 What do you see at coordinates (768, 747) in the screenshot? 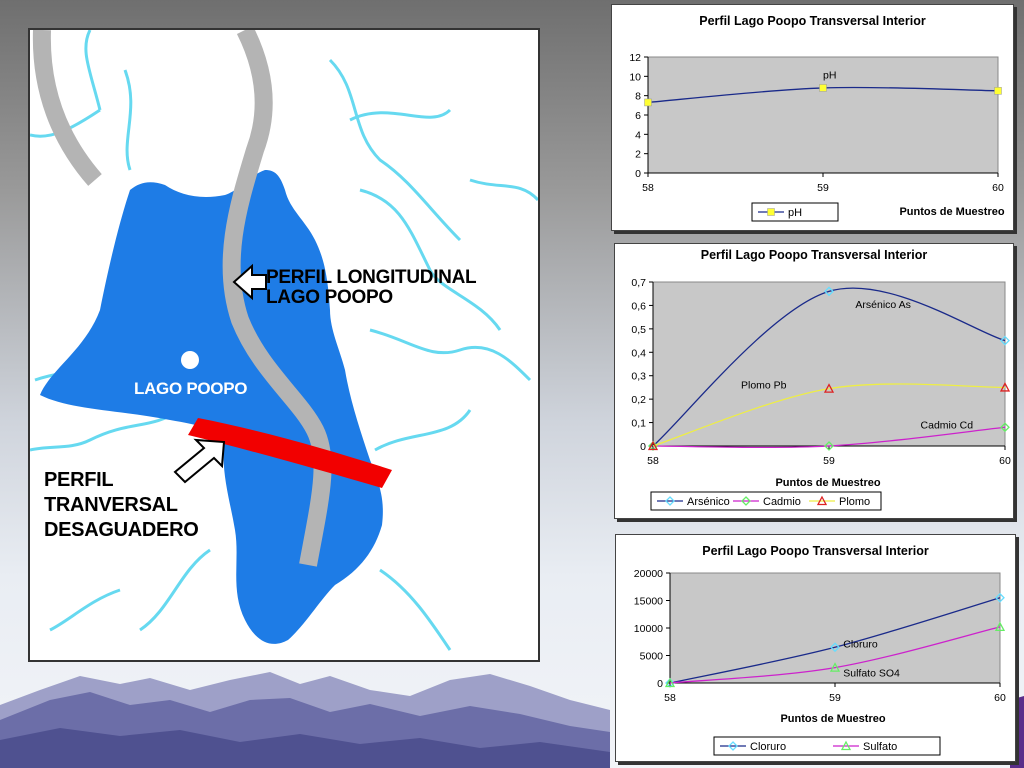
I see `legend-entry: Cloruro` at bounding box center [768, 747].